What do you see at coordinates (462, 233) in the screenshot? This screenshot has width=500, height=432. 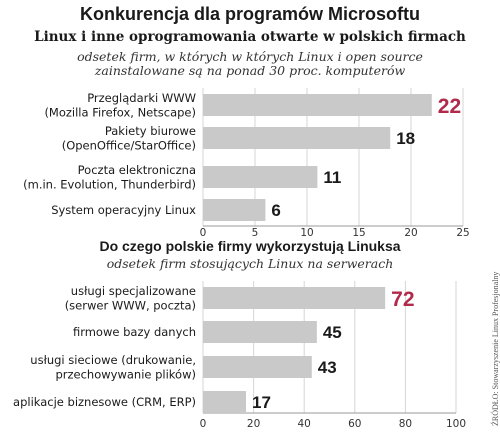 I see `chart1-tick-label: 25` at bounding box center [462, 233].